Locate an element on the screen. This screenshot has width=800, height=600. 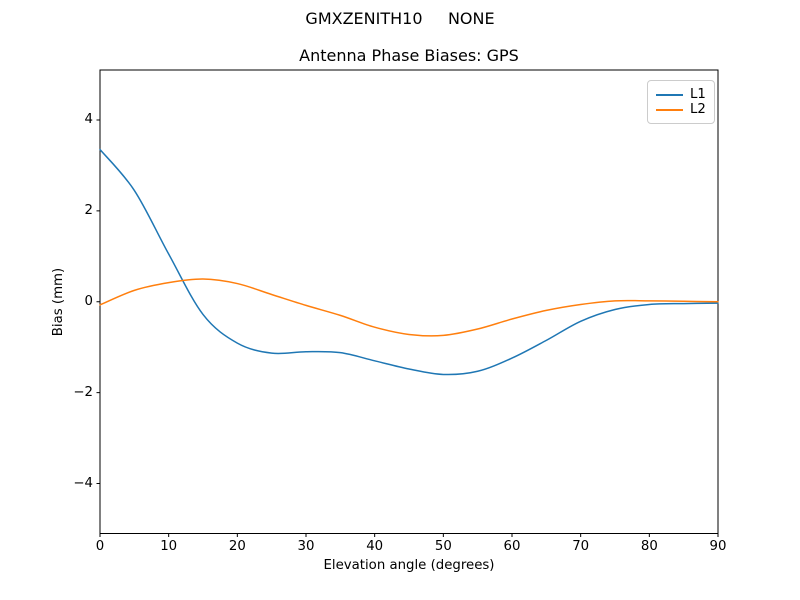
x-tick-label: 80 is located at coordinates (649, 546).